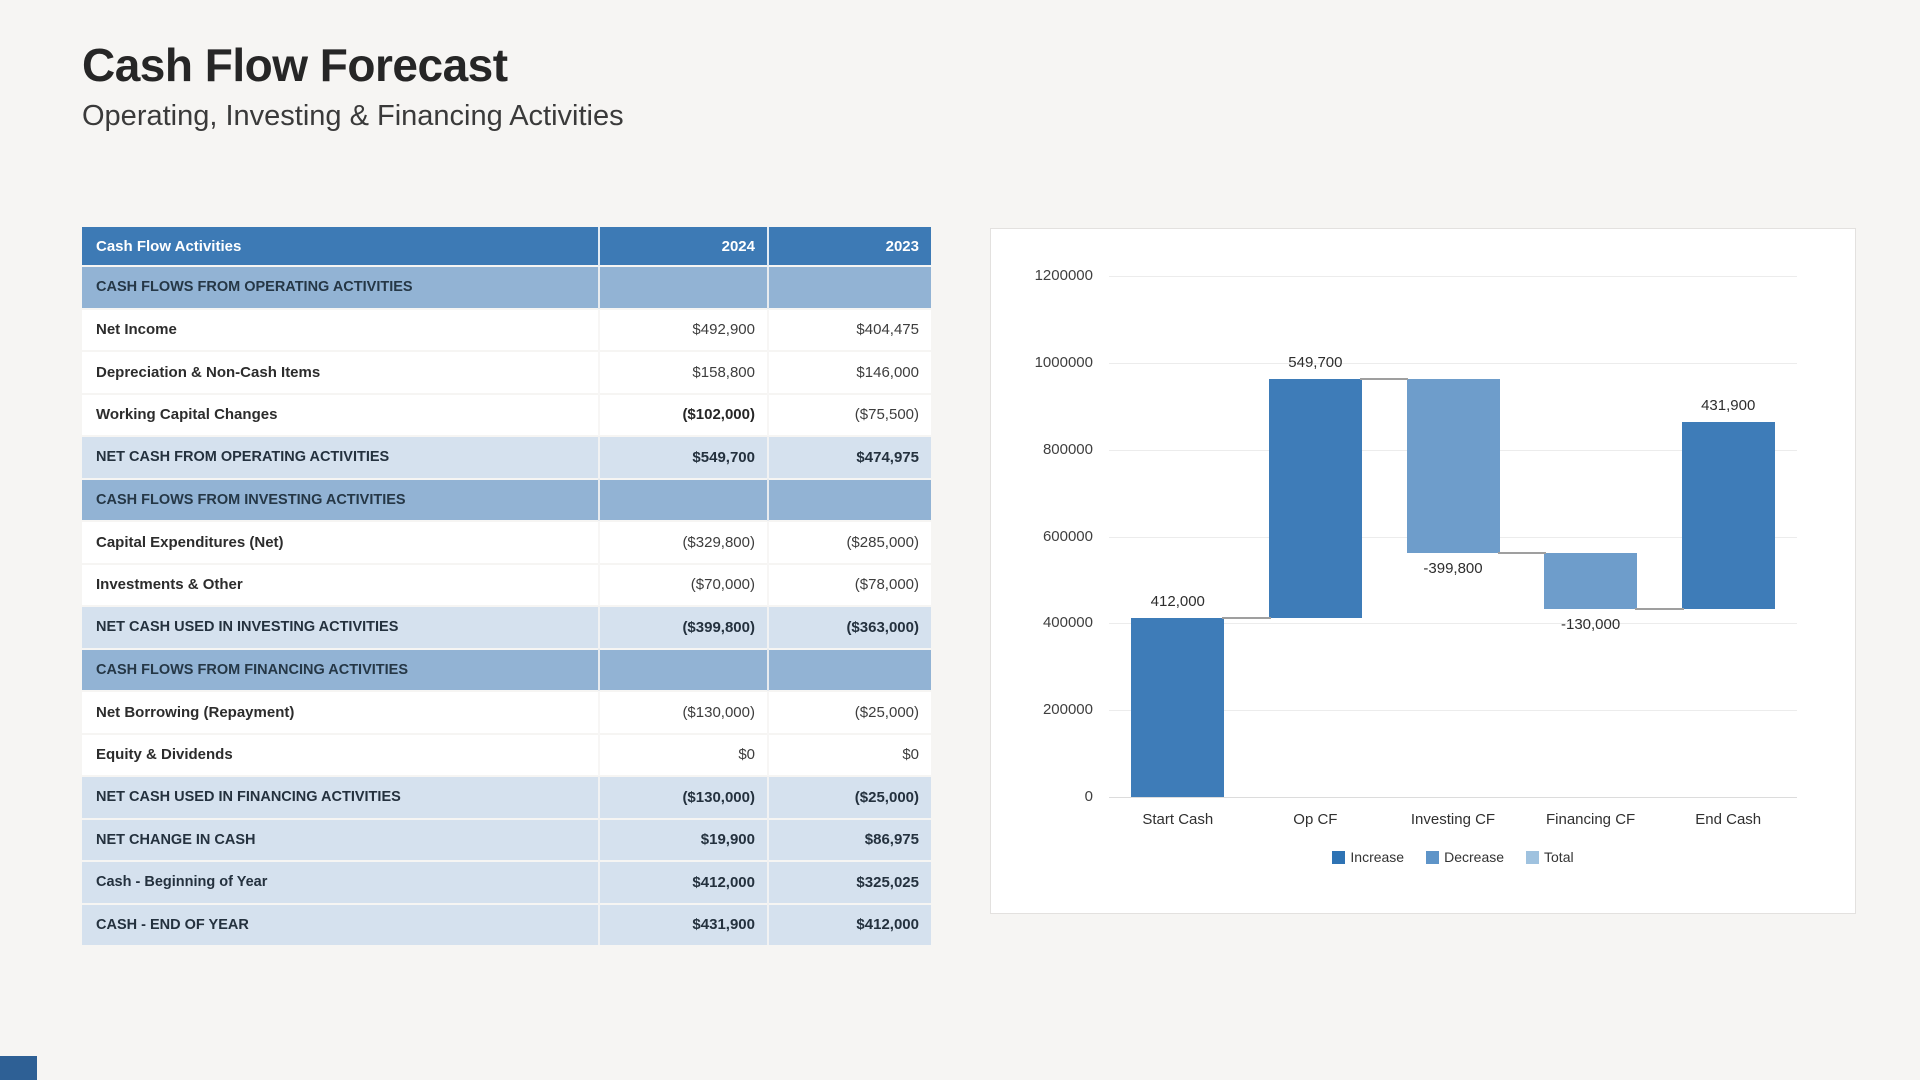 This screenshot has width=1920, height=1080. Describe the element at coordinates (849, 414) in the screenshot. I see `value-2023: ($75,500)` at that location.